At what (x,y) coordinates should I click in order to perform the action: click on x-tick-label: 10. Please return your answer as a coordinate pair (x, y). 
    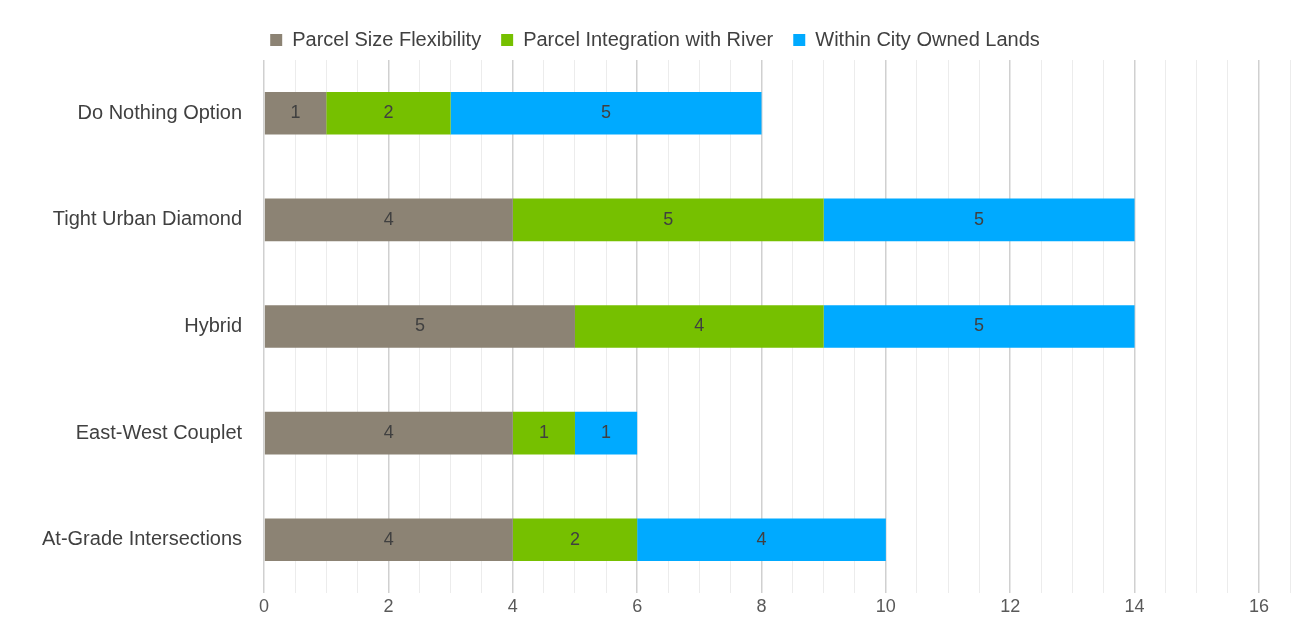
    Looking at the image, I should click on (885, 605).